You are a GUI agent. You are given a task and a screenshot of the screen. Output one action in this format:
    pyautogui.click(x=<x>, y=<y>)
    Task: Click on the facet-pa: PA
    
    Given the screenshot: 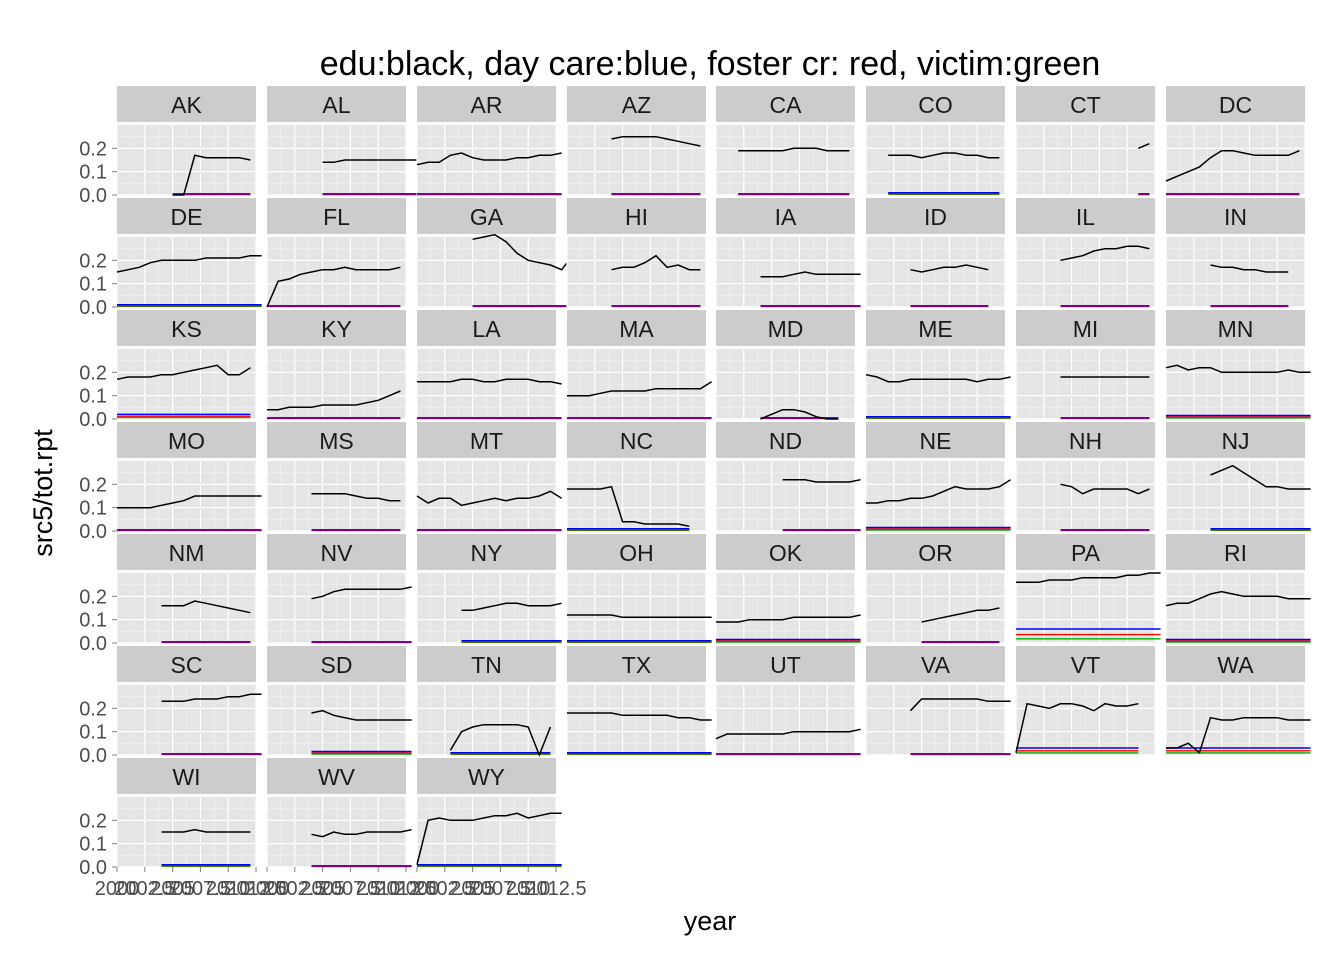 What is the action you would take?
    pyautogui.click(x=1088, y=589)
    